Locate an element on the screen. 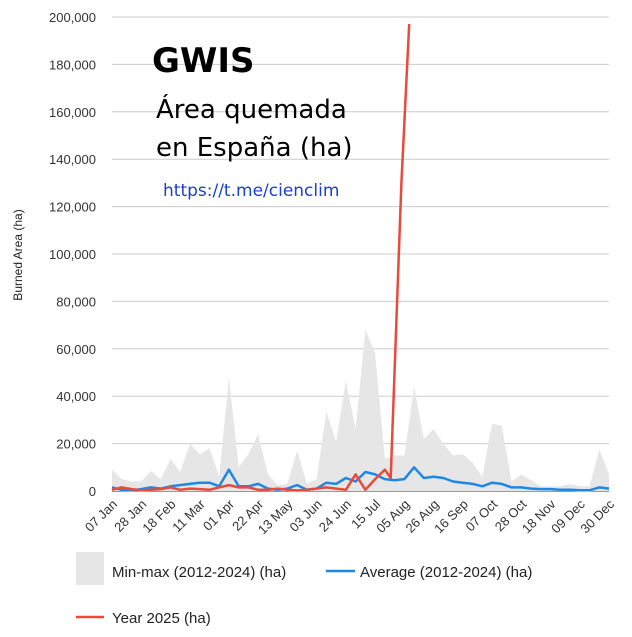 The image size is (632, 637). average-line-layer is located at coordinates (360, 479).